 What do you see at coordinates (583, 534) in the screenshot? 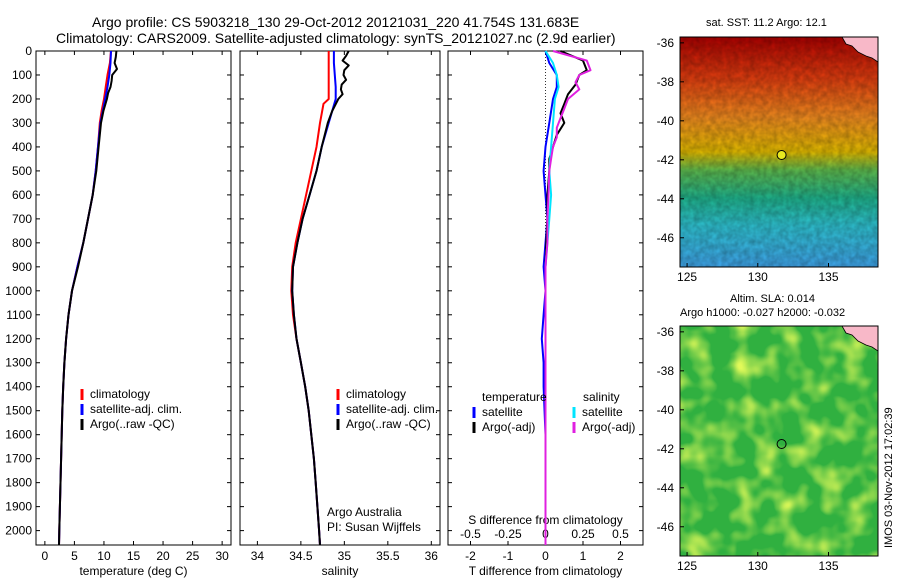
I see `top-tick-label: 0.25` at bounding box center [583, 534].